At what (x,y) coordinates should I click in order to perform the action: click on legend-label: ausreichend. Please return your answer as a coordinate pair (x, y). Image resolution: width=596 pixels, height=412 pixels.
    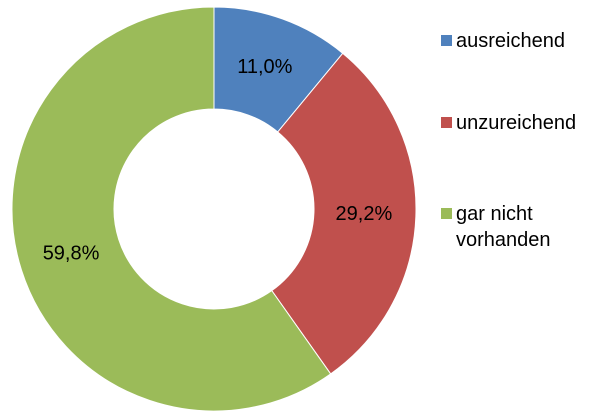
    Looking at the image, I should click on (510, 41).